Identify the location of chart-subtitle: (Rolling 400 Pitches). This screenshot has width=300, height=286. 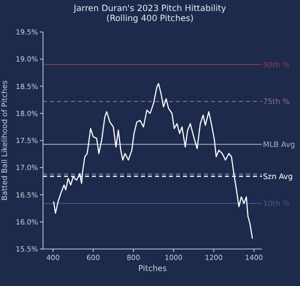
(150, 19).